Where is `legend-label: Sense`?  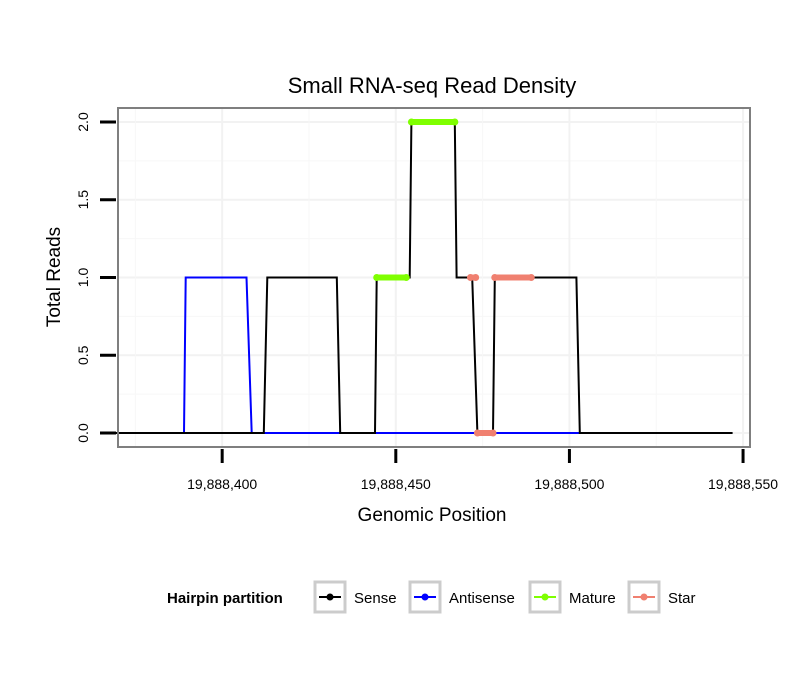
legend-label: Sense is located at coordinates (375, 598).